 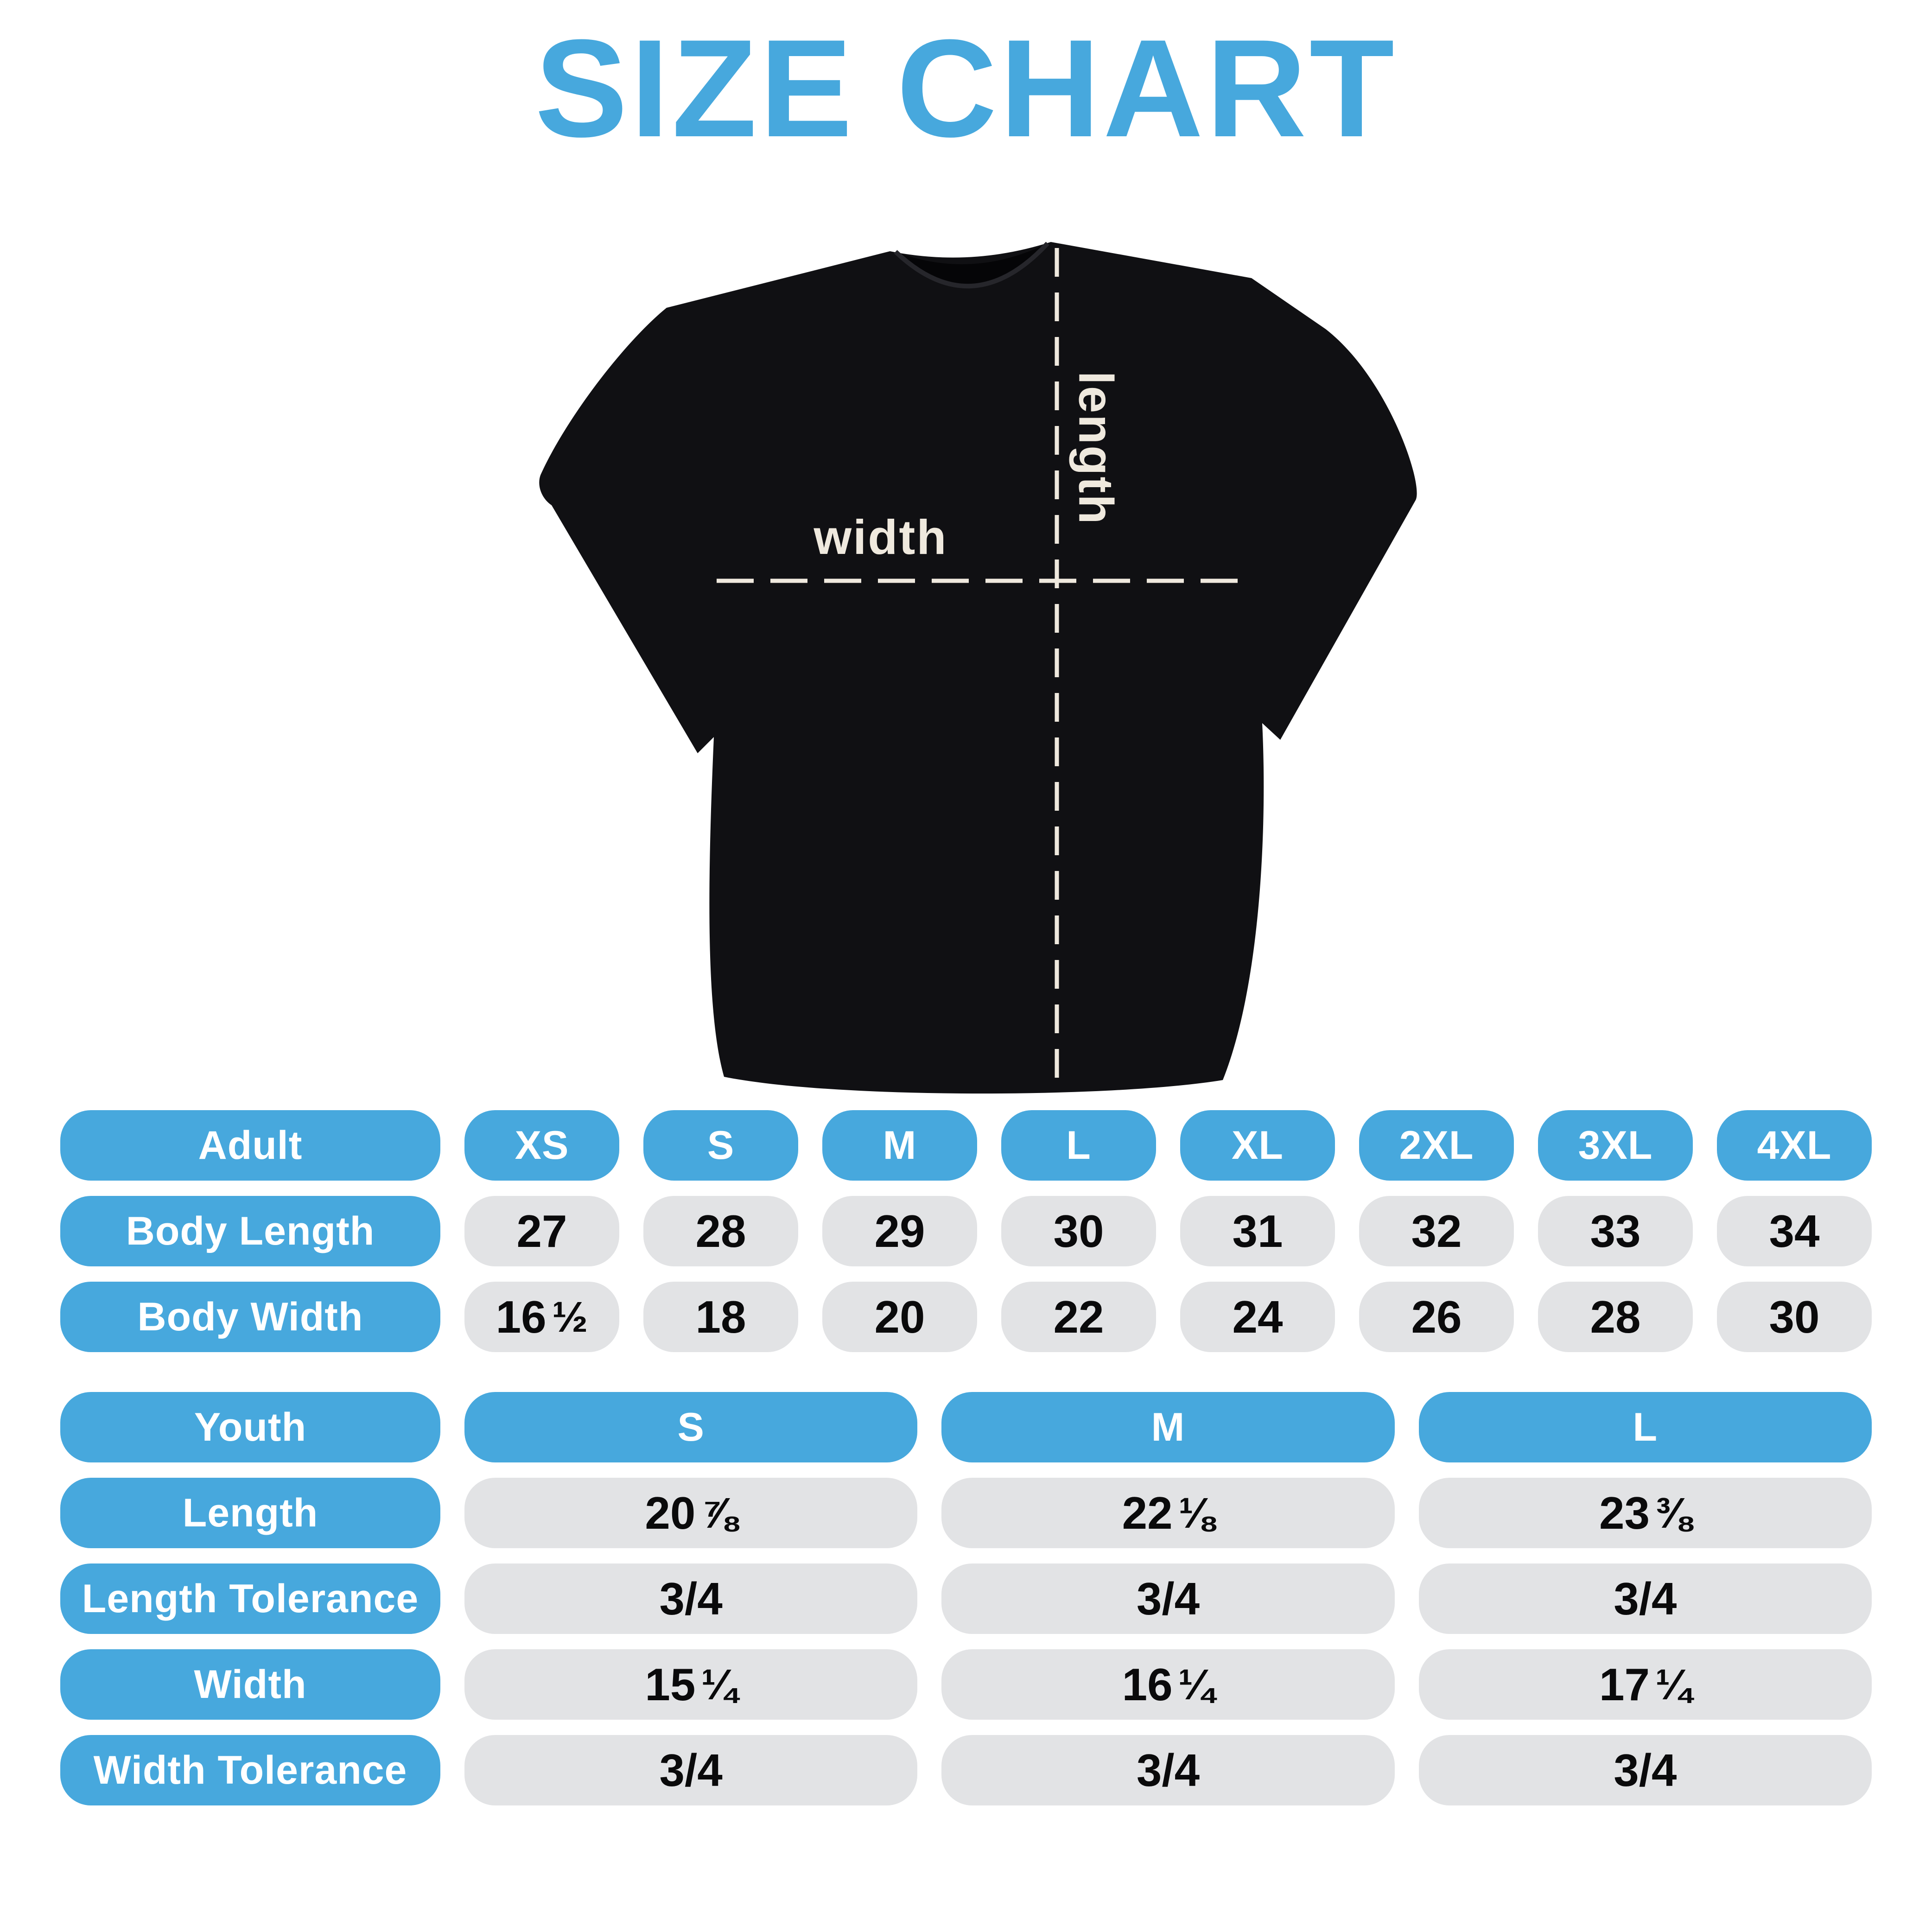 I want to click on adult-header-label: Adult, so click(x=250, y=1145).